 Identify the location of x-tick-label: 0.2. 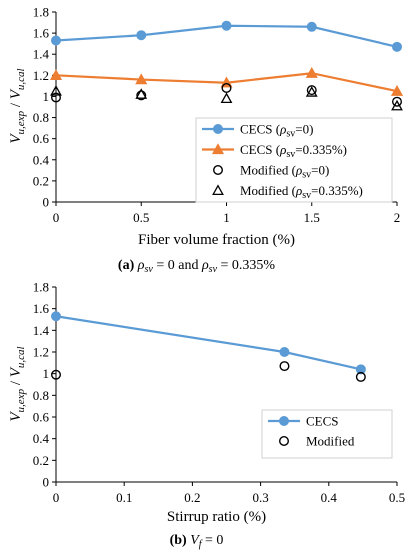
(192, 497).